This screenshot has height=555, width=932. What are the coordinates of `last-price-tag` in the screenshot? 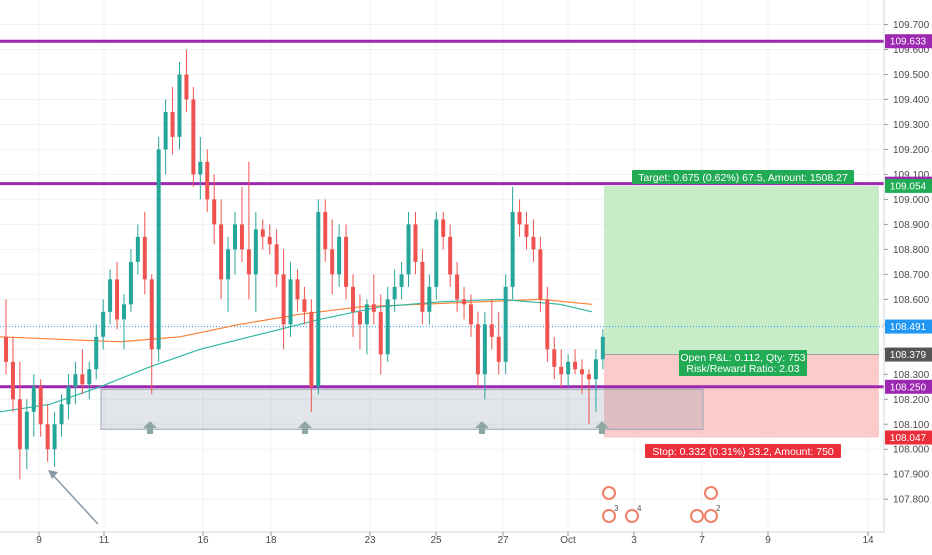 It's located at (908, 326).